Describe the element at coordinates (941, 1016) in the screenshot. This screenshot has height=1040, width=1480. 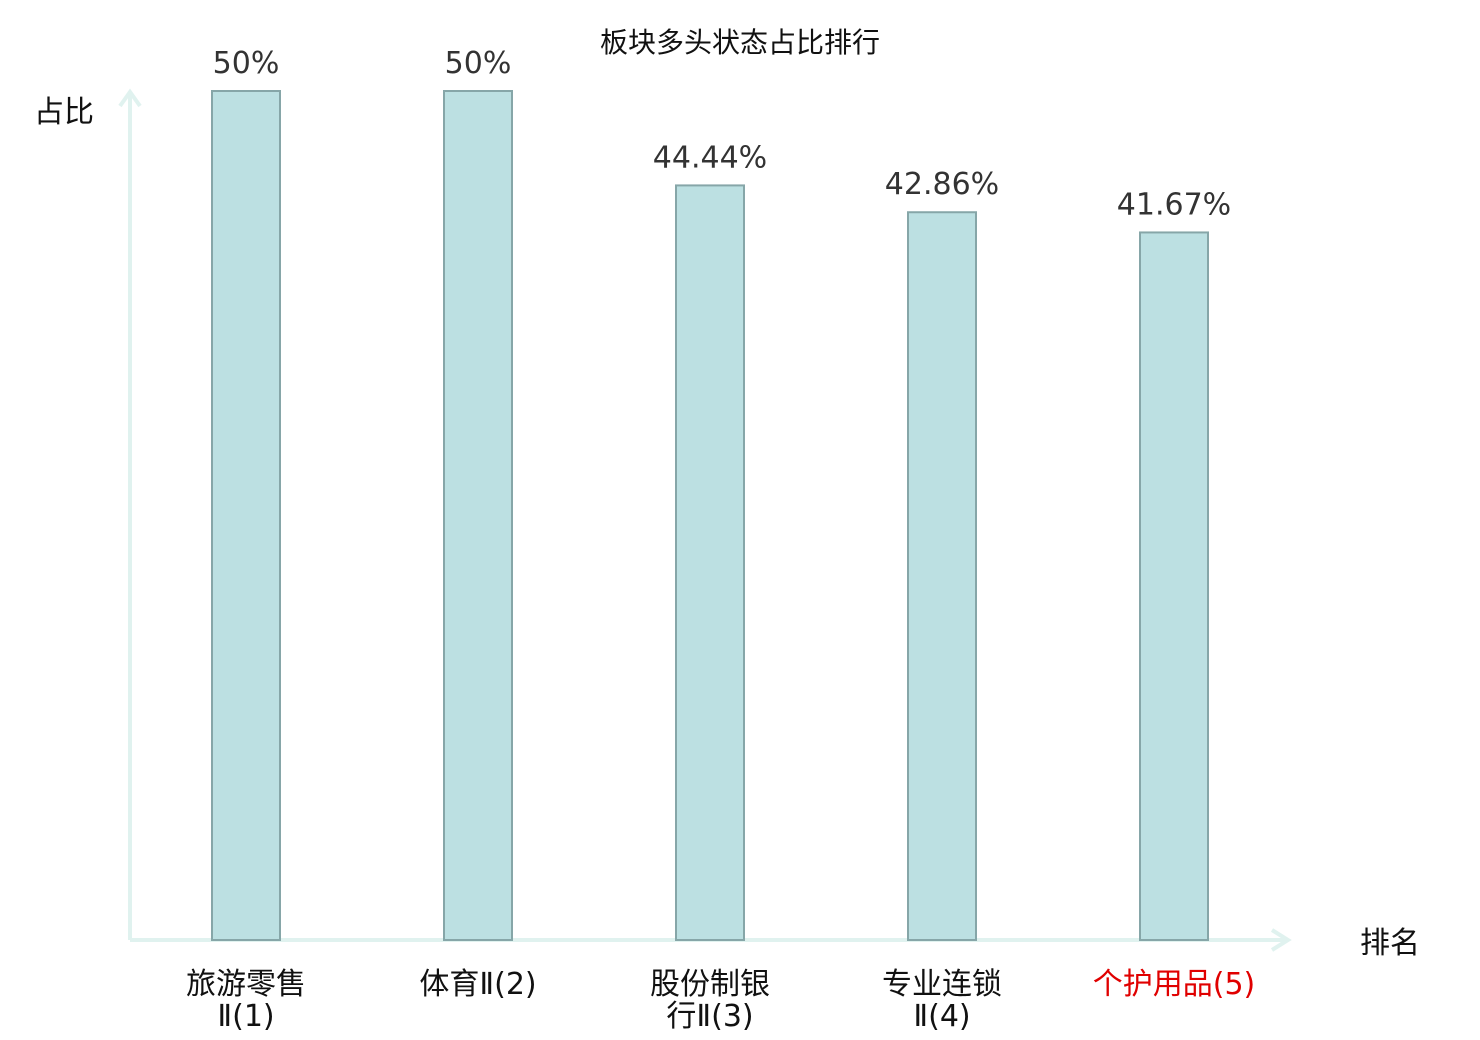
I see `category-label-line: Ⅱ(4)` at that location.